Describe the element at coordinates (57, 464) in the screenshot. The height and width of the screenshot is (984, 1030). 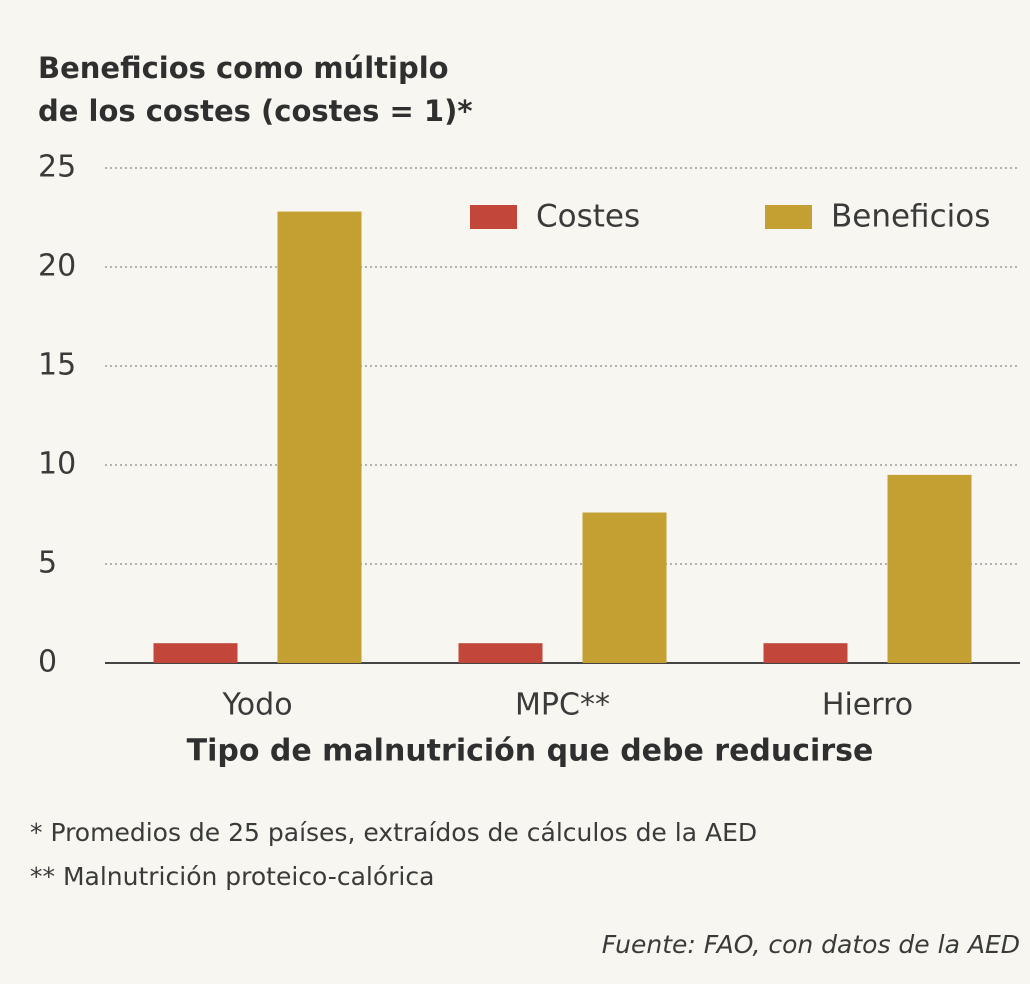
I see `y-tick-label: 10` at that location.